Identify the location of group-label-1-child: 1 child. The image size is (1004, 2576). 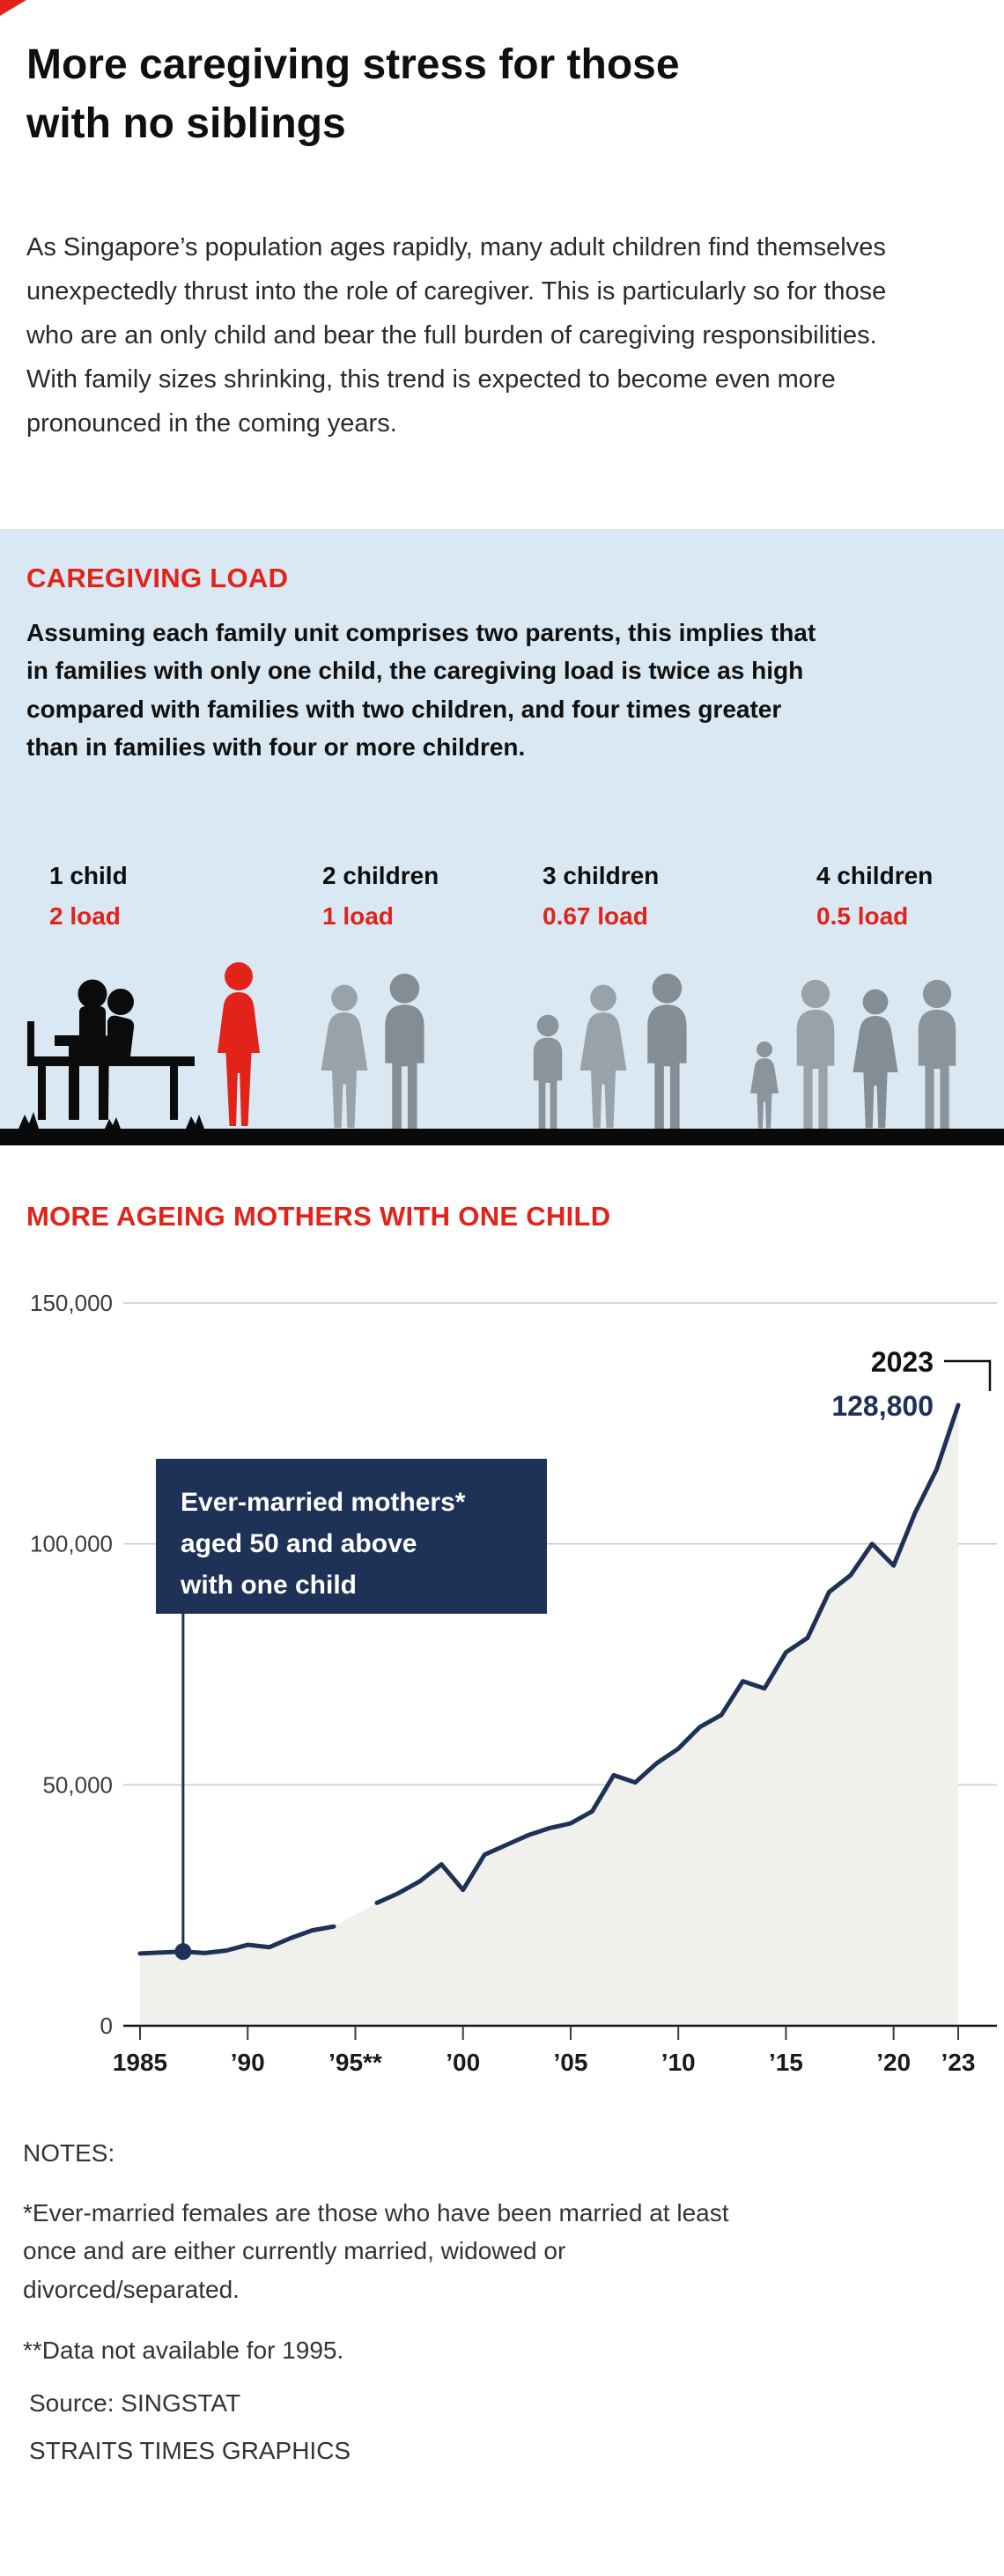
(88, 876).